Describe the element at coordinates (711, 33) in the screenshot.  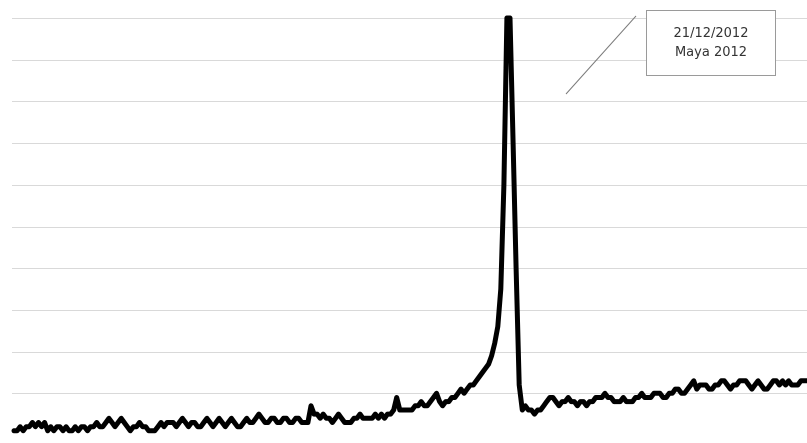
I see `annotation-date-label: 21/12/2012` at that location.